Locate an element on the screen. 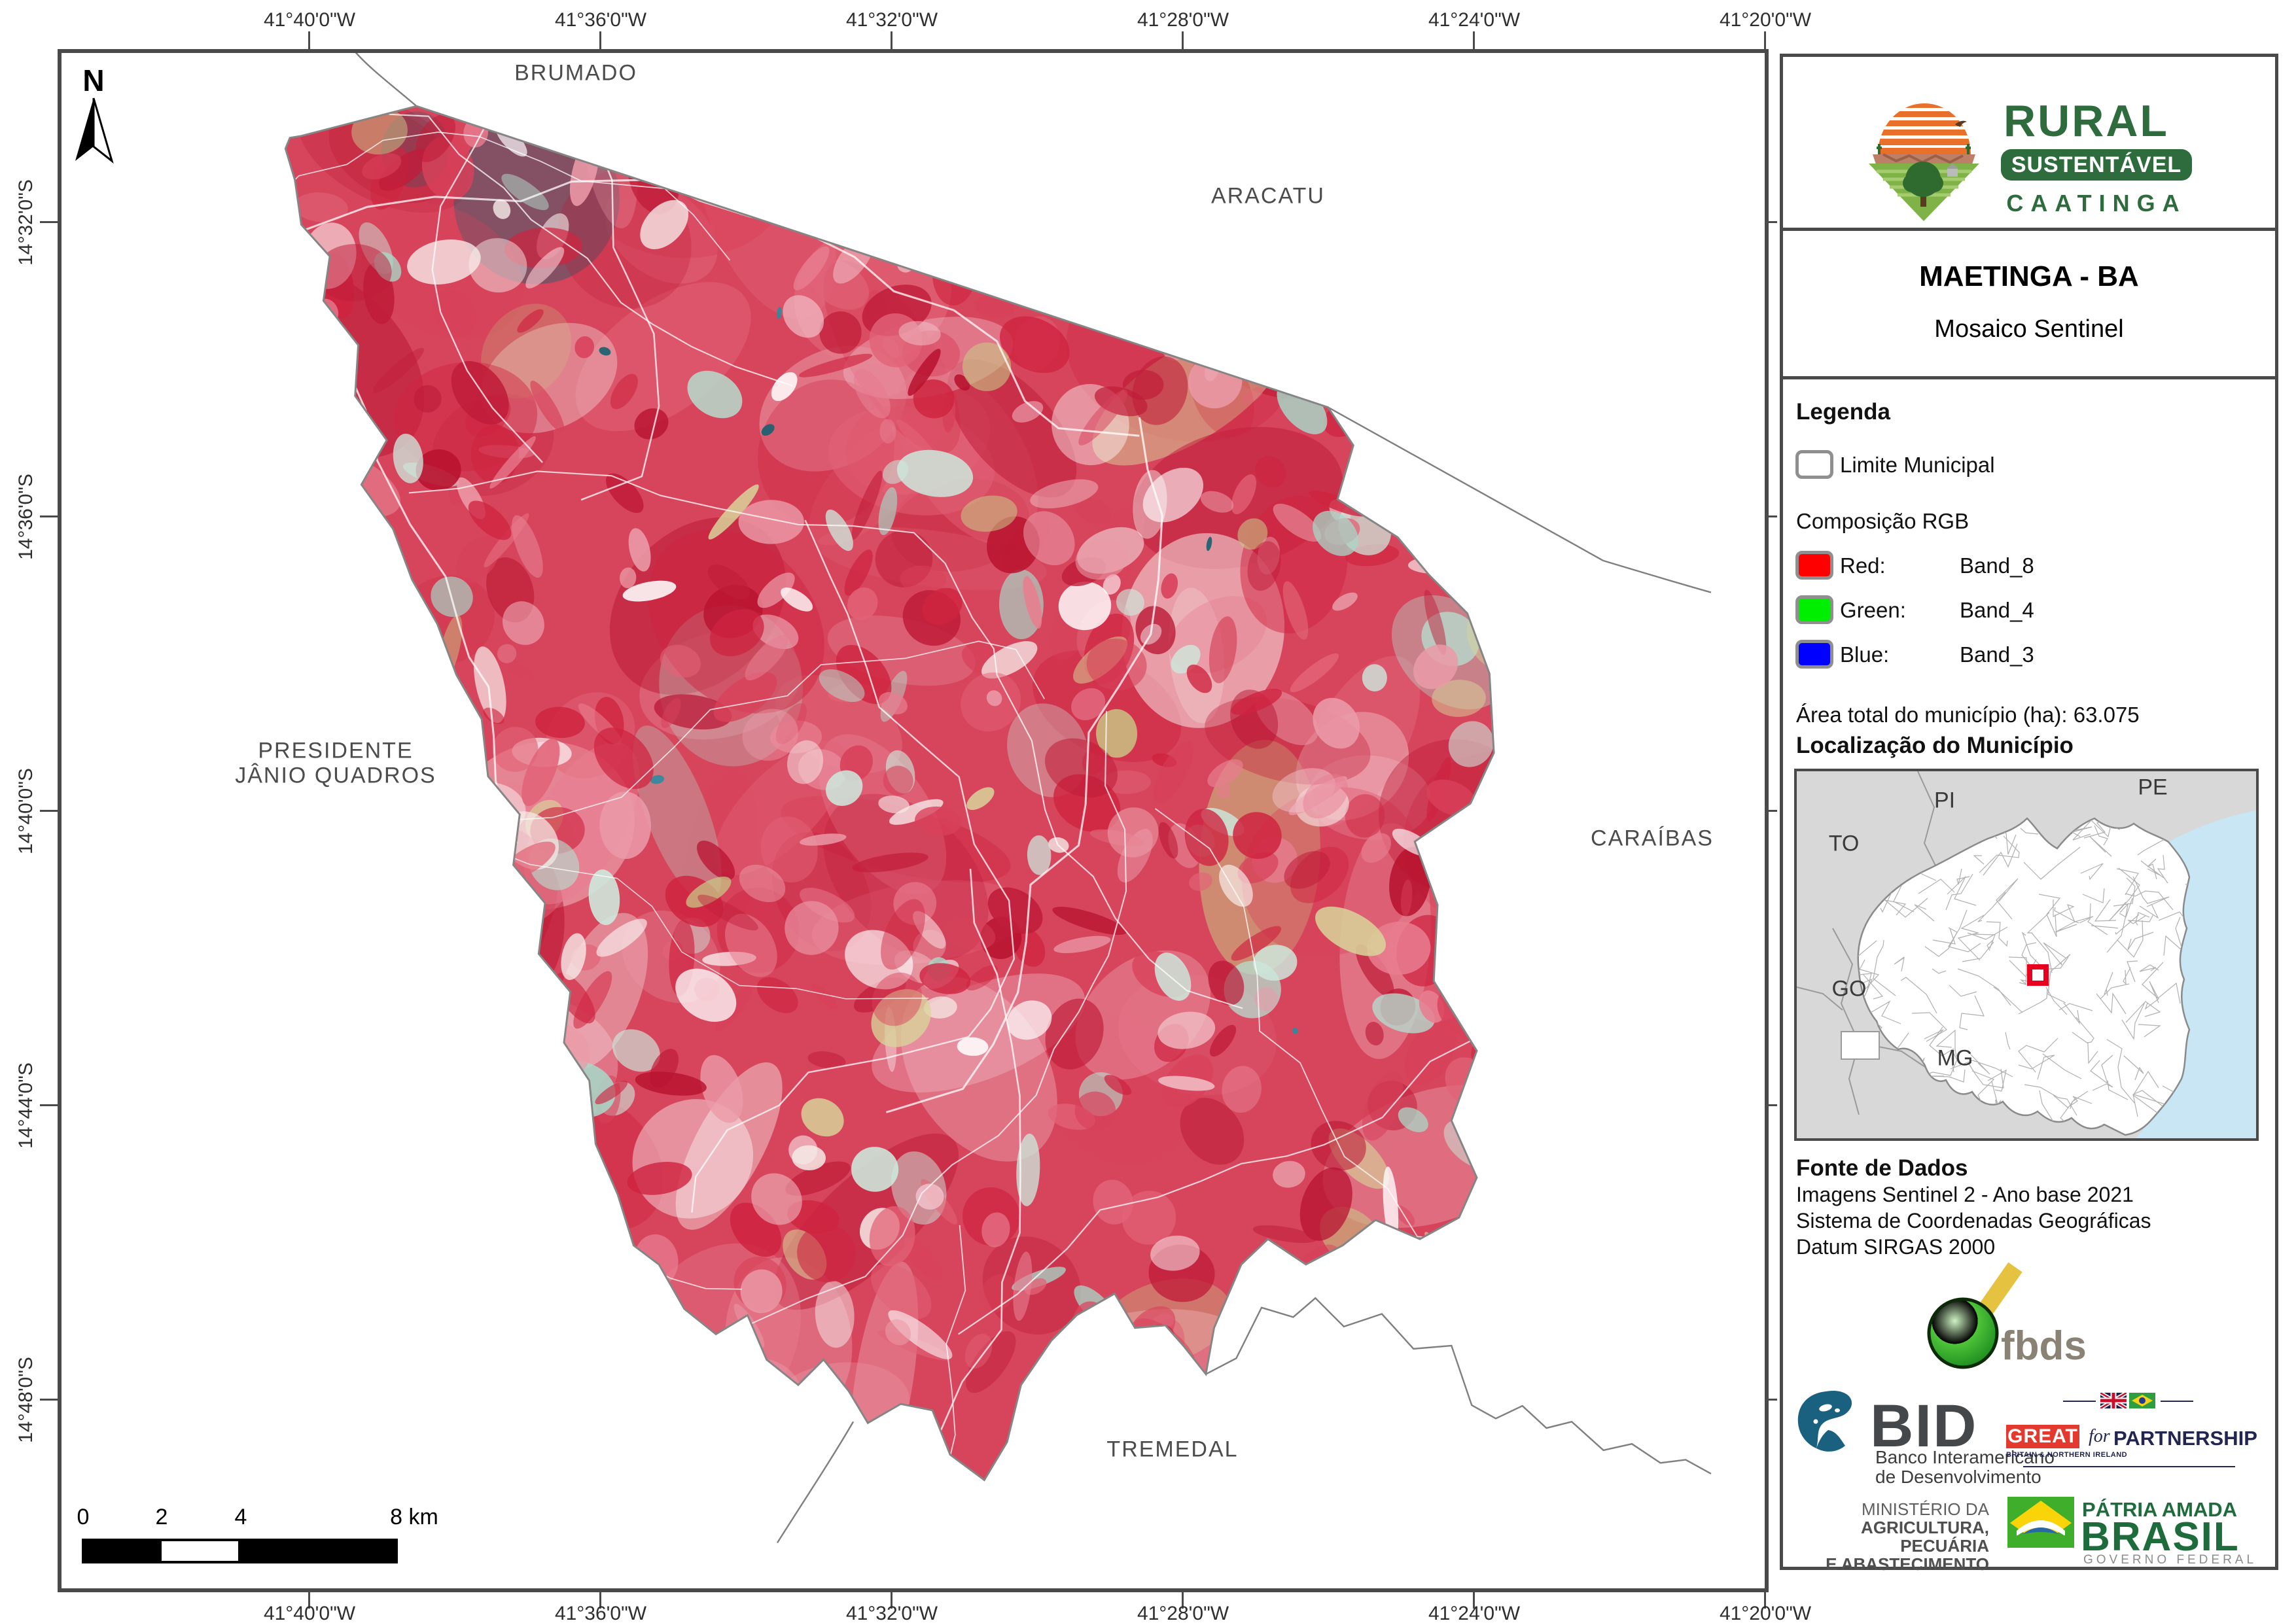 The width and height of the screenshot is (2296, 1623). axis-label-bottom-1: 41°36'0"W is located at coordinates (600, 1613).